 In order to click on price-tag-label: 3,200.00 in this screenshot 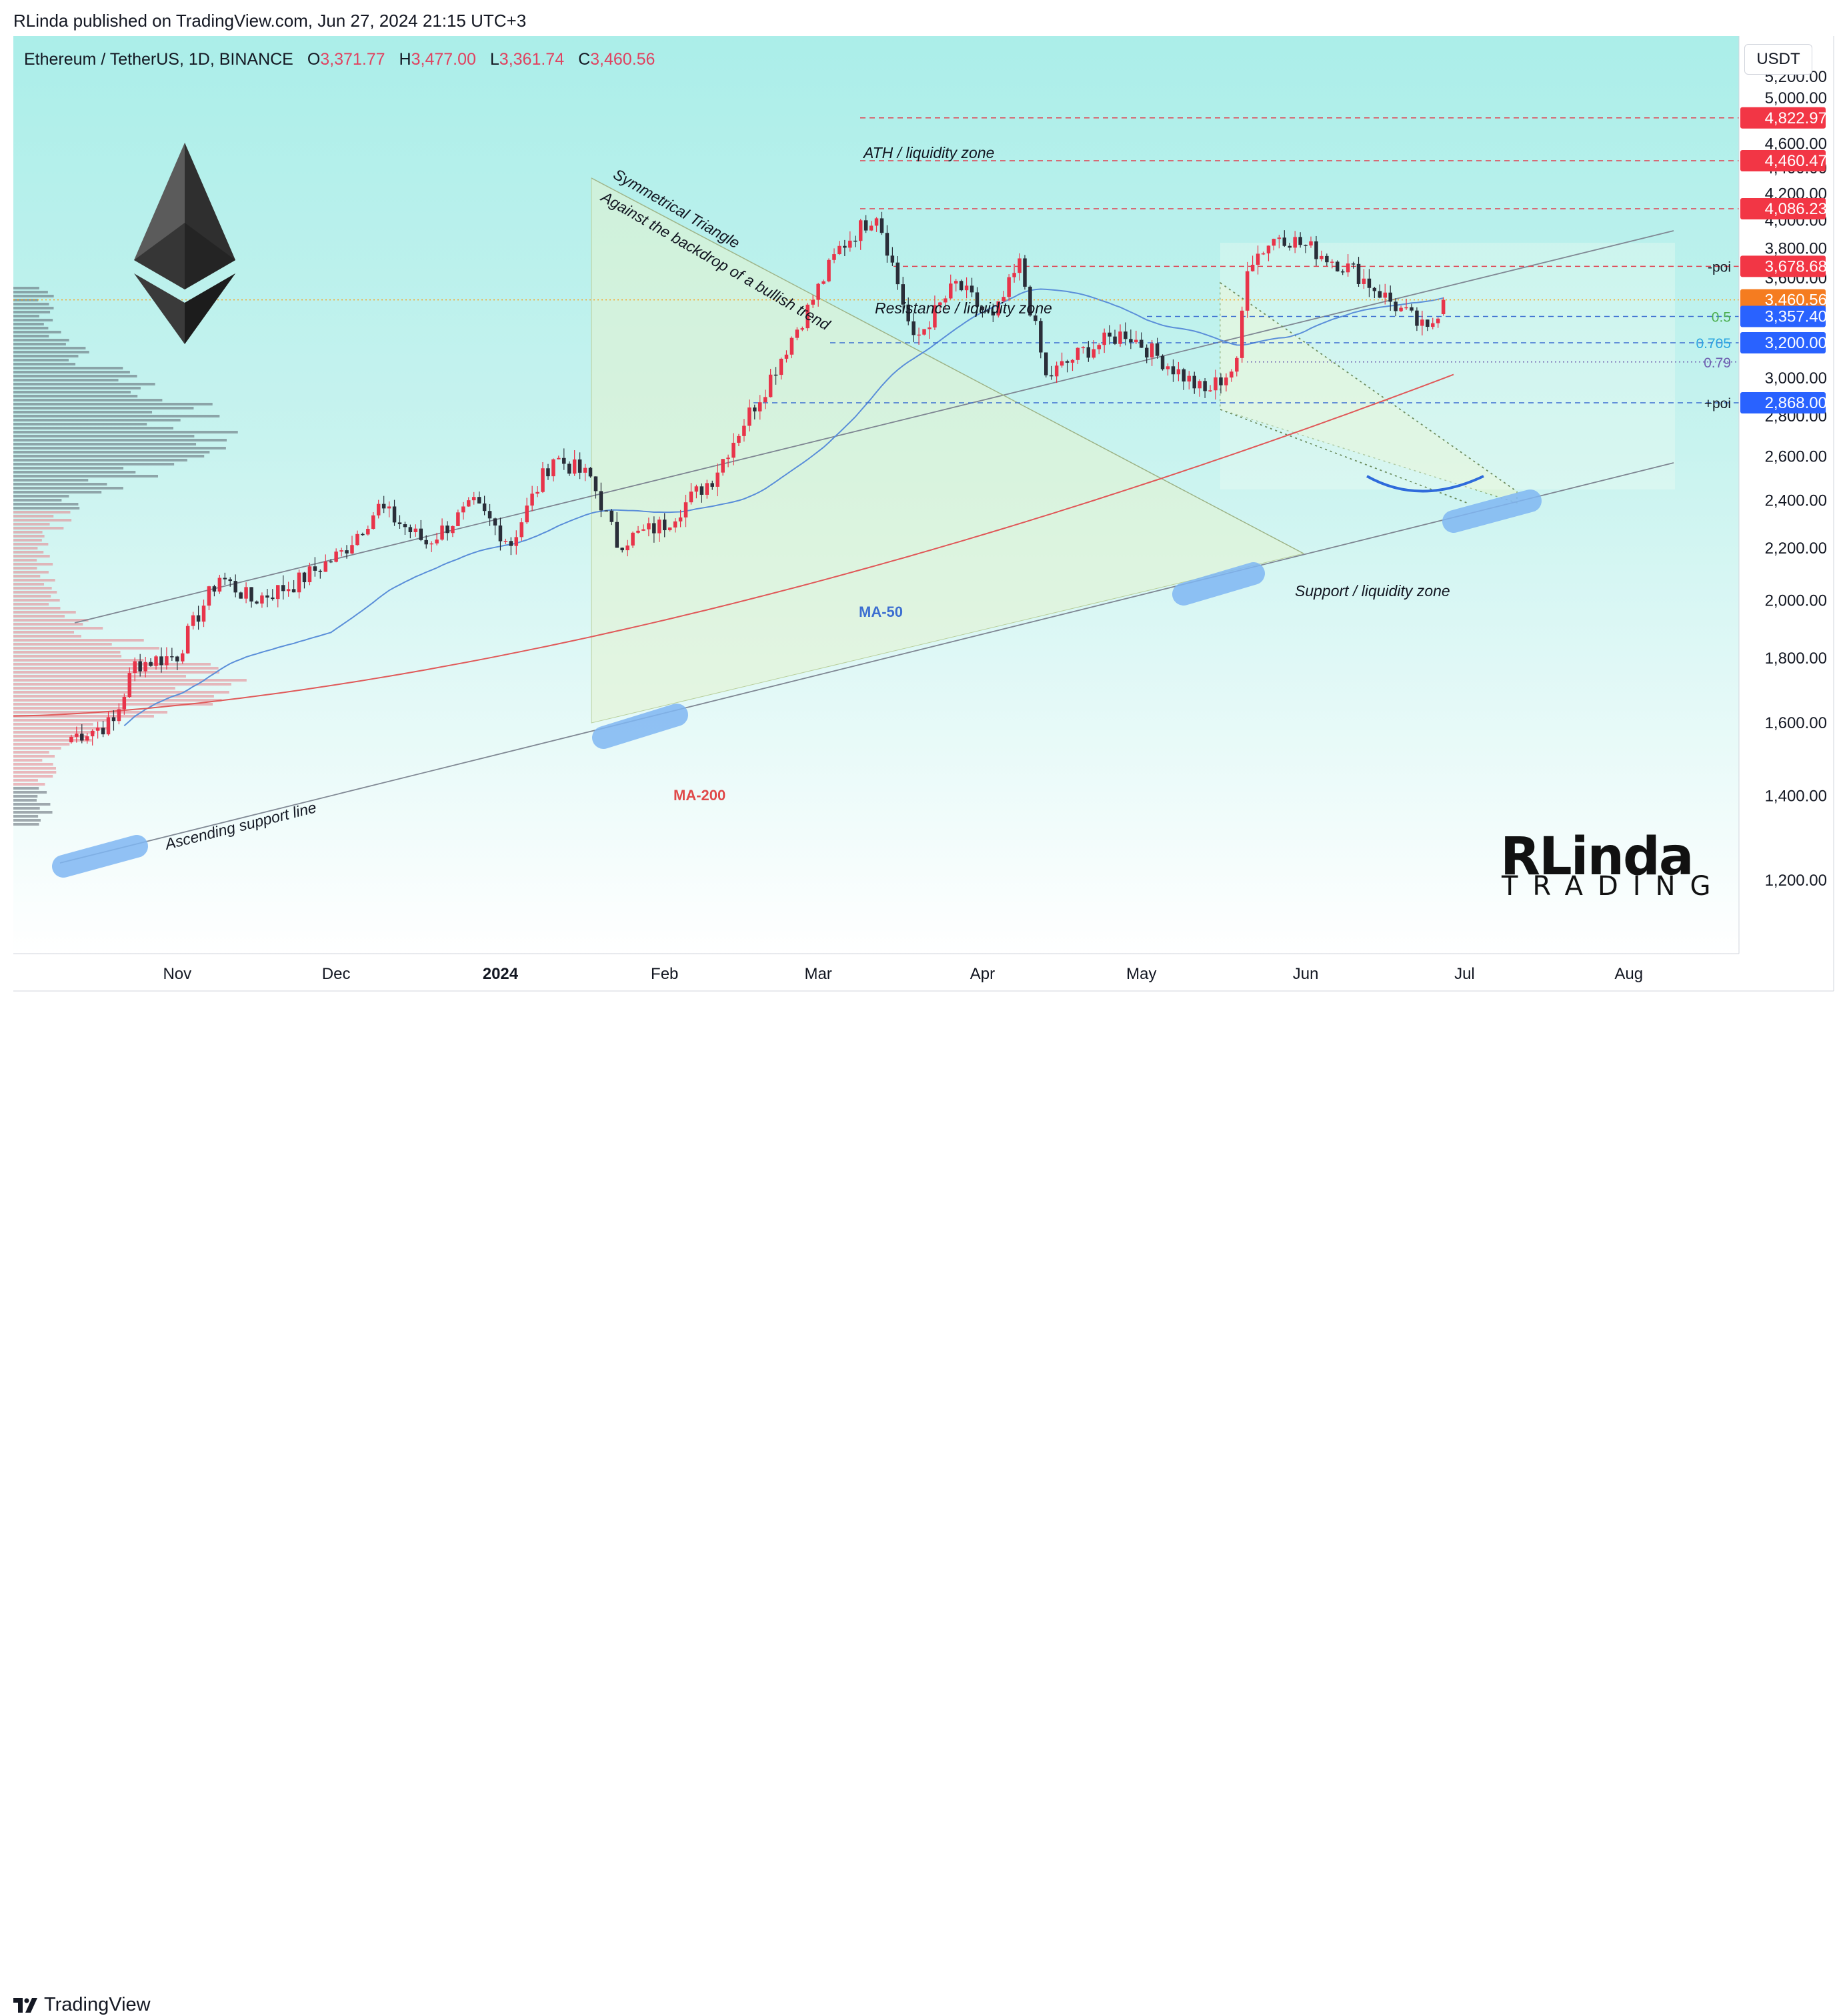, I will do `click(1796, 343)`.